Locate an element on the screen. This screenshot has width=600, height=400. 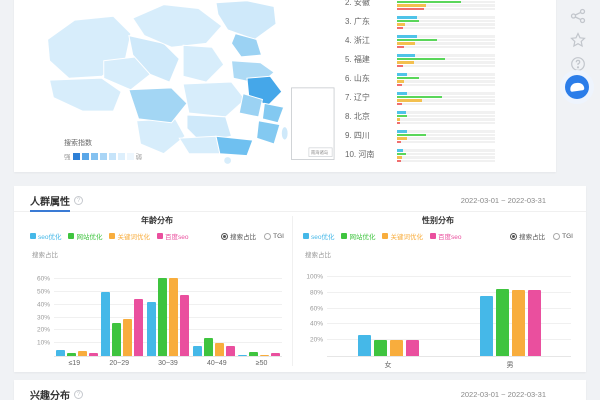
x-tick-男: 男 is located at coordinates (510, 365).